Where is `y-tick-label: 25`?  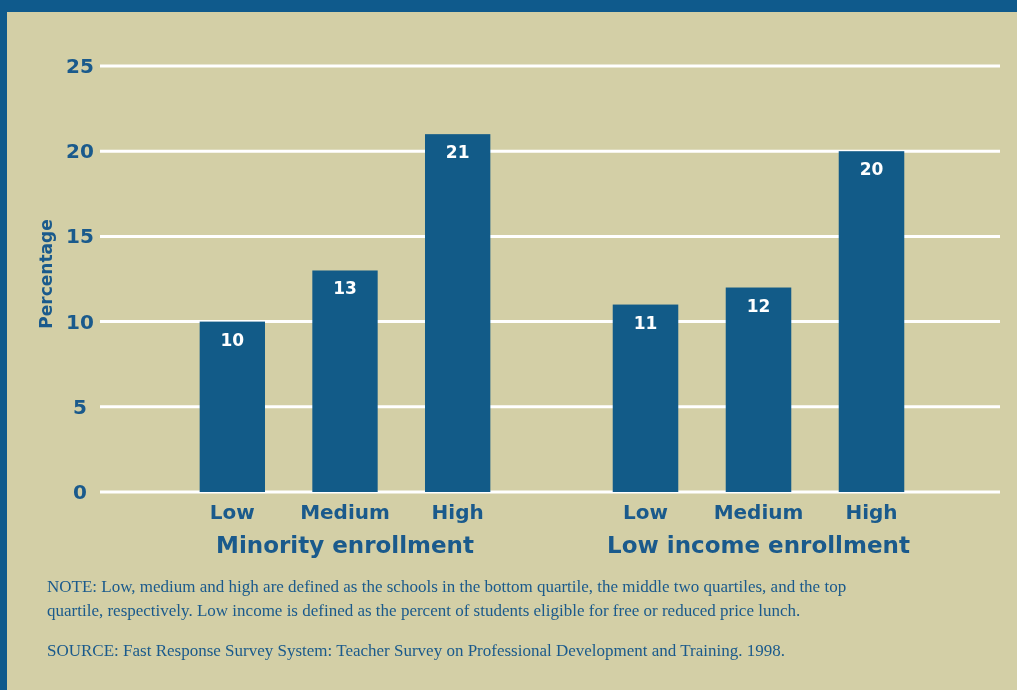 y-tick-label: 25 is located at coordinates (80, 66).